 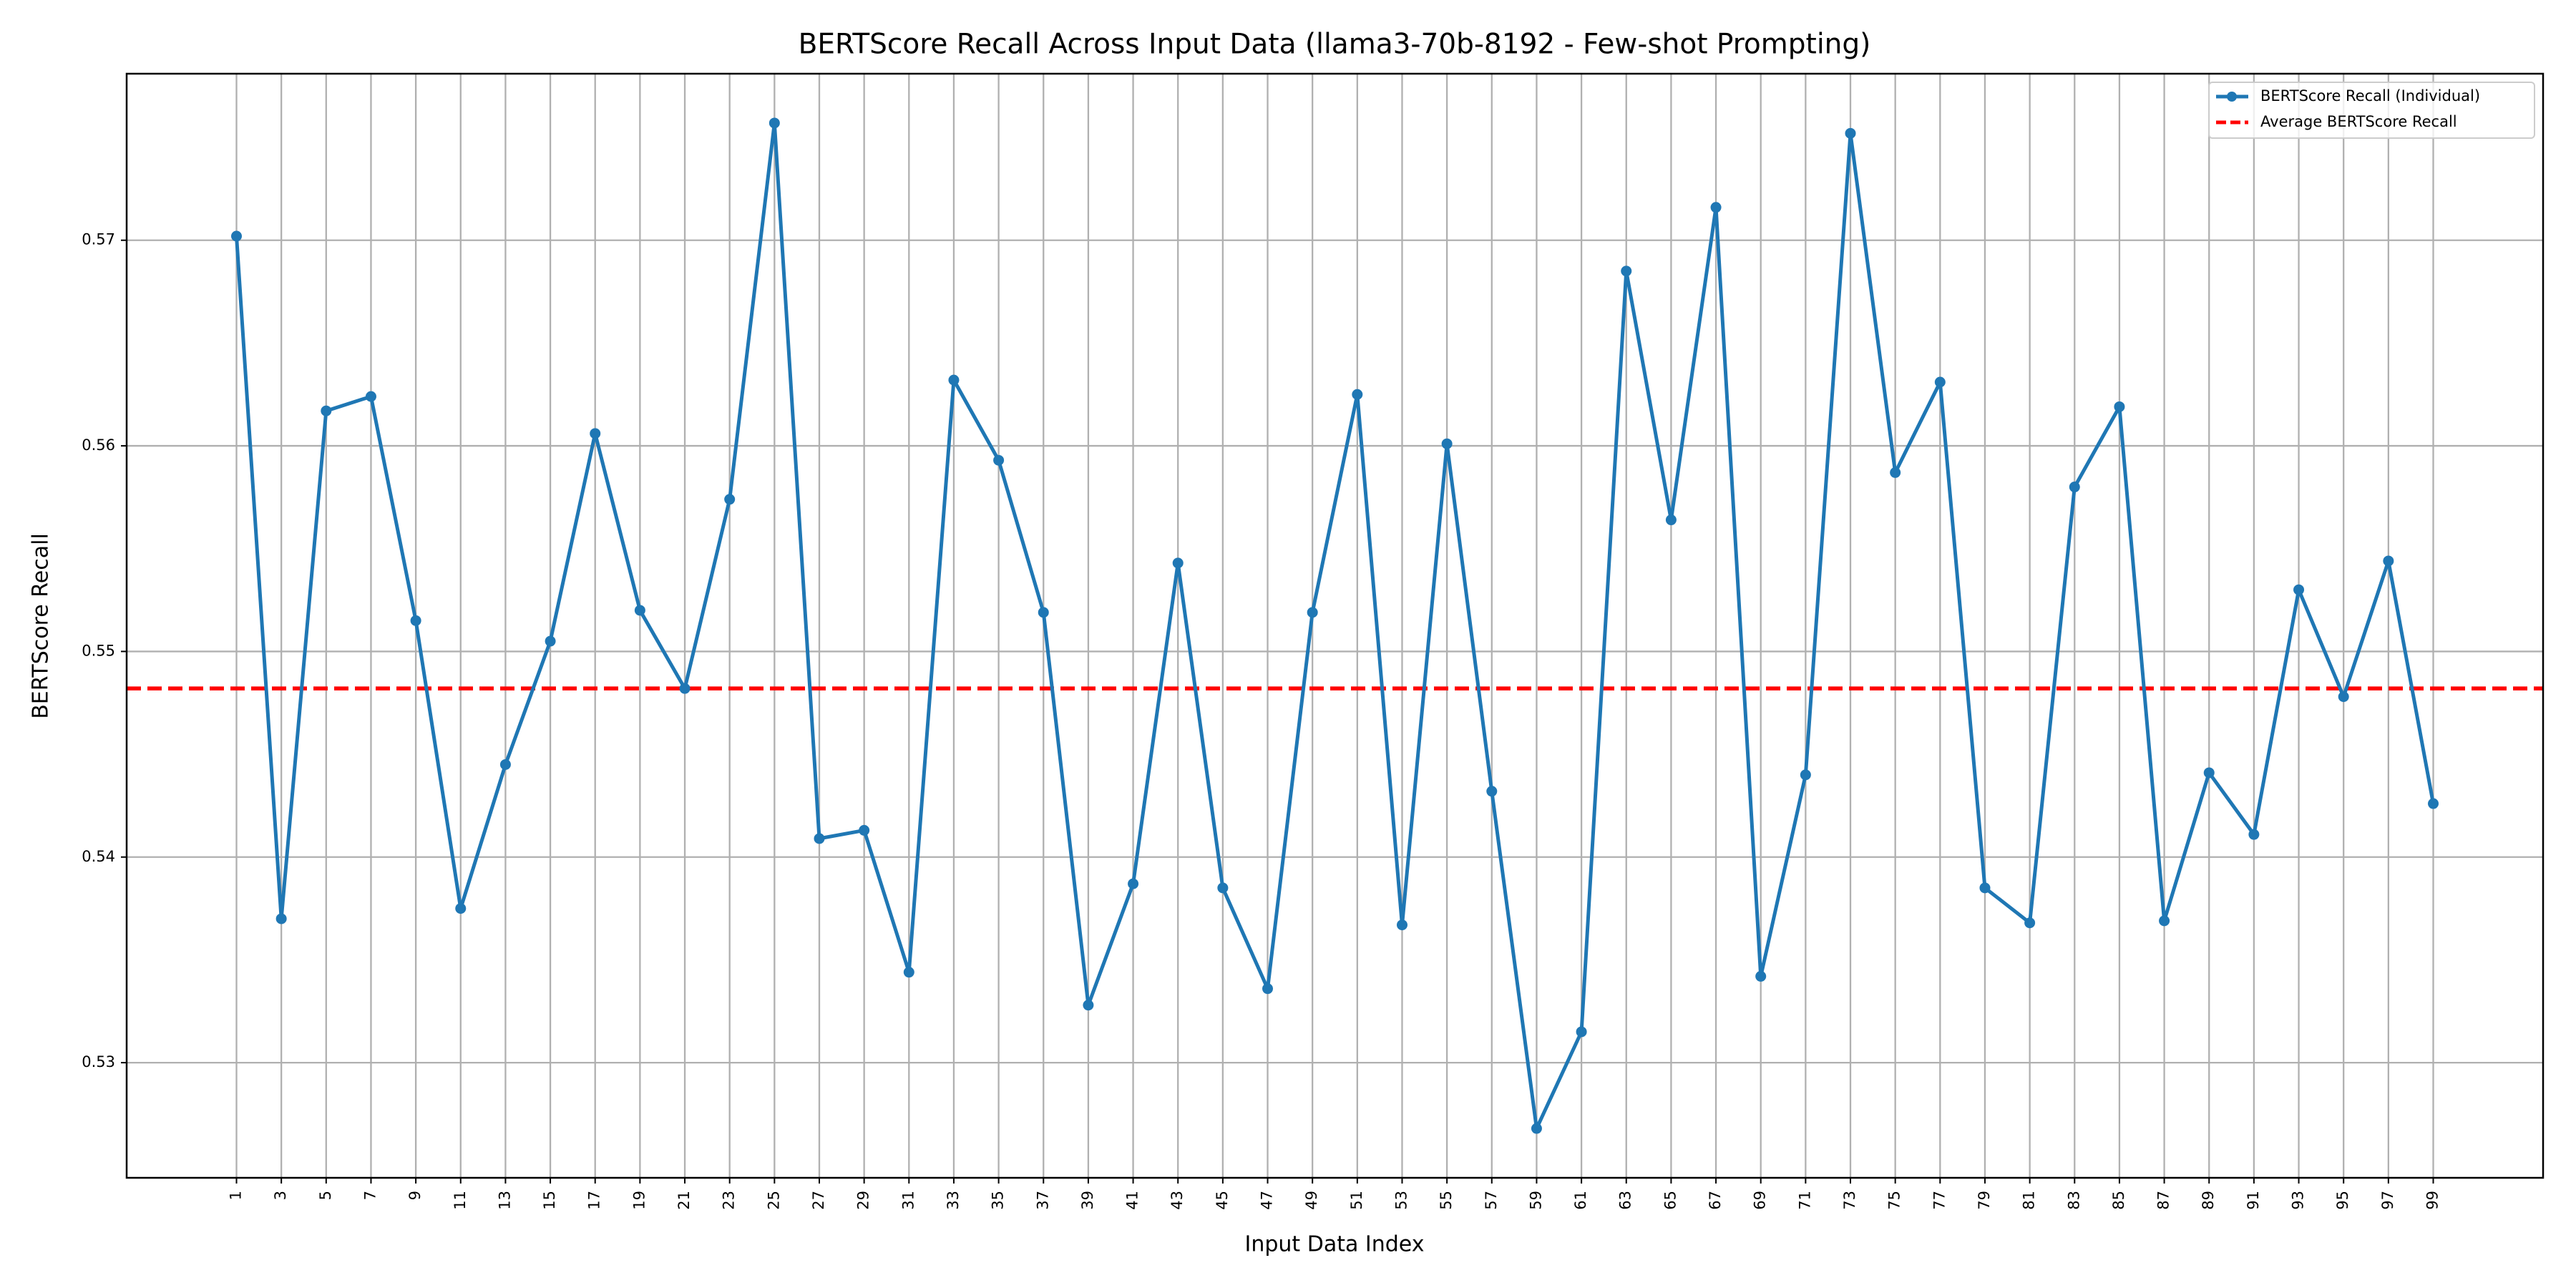 I want to click on x-tick-label: 77, so click(x=1939, y=1200).